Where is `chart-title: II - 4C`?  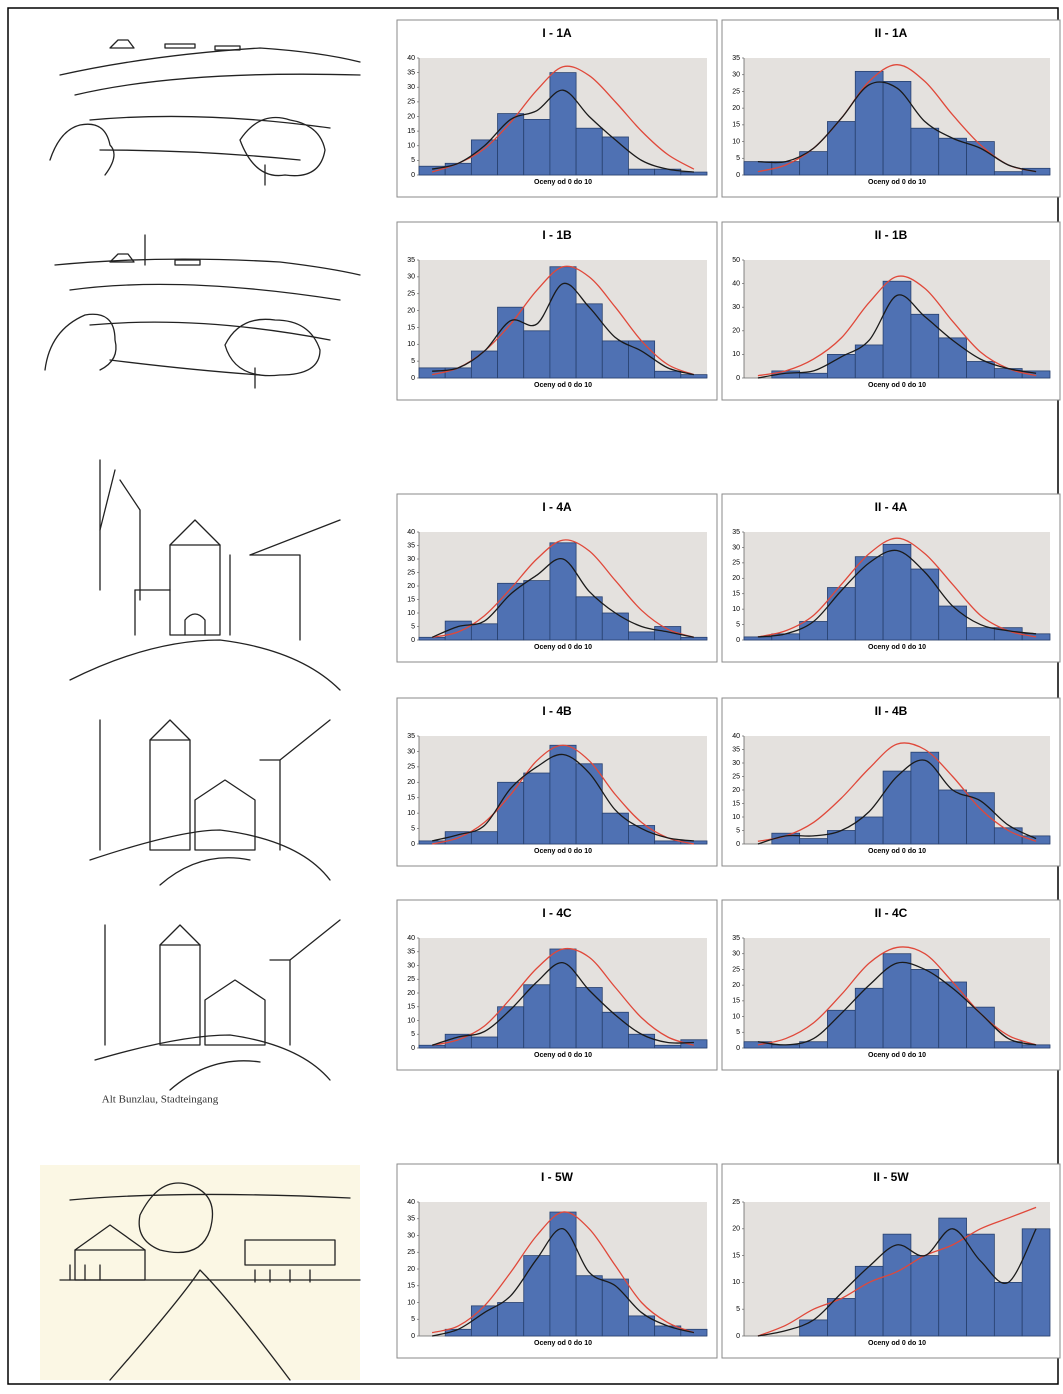
chart-title: II - 4C is located at coordinates (891, 913).